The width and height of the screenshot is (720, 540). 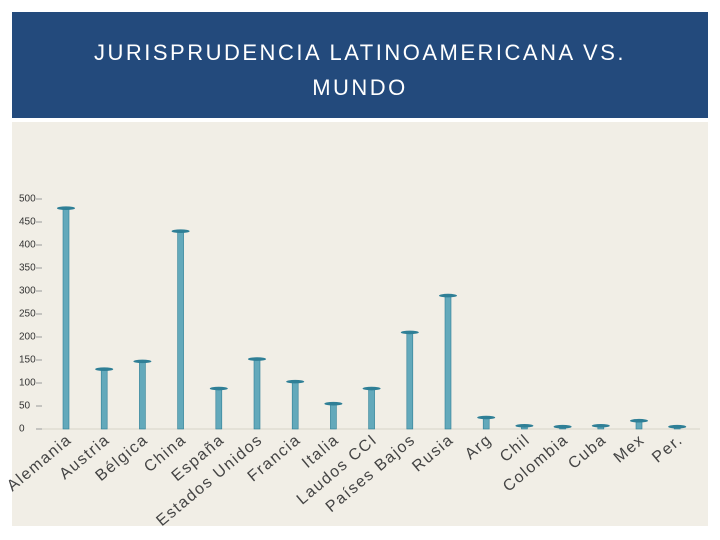 I want to click on y-tick-label: 200, so click(x=27, y=337).